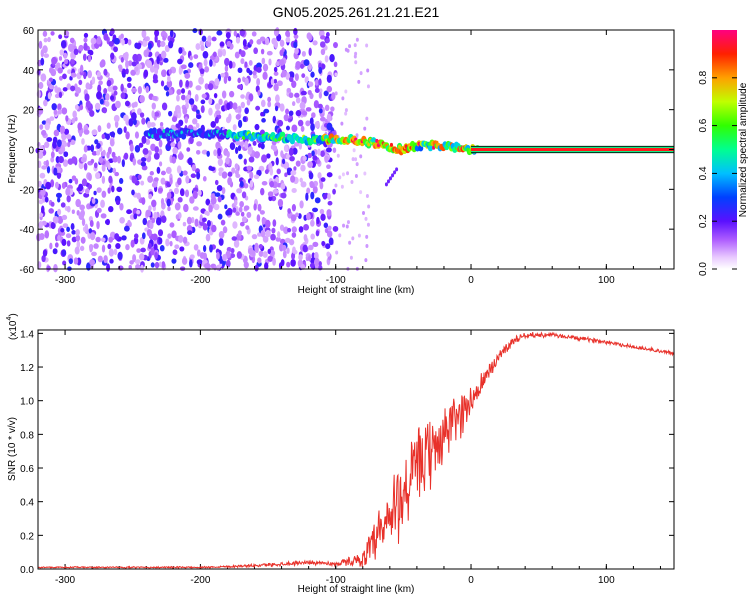 Image resolution: width=750 pixels, height=605 pixels. What do you see at coordinates (356, 290) in the screenshot?
I see `spectrogram-xlabel: Height of straight line (km)` at bounding box center [356, 290].